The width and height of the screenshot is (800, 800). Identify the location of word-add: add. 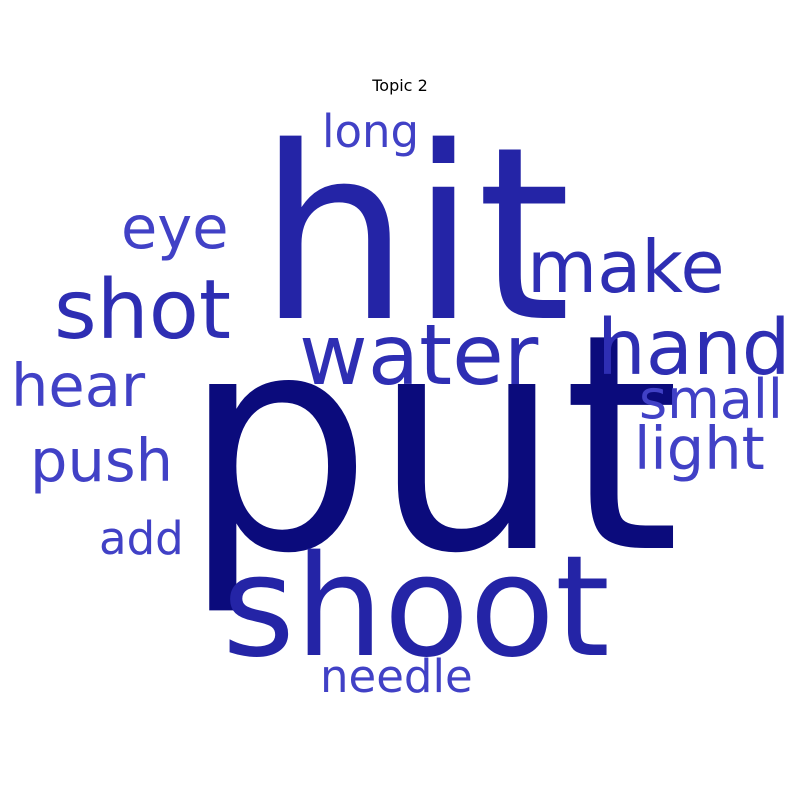
(141, 538).